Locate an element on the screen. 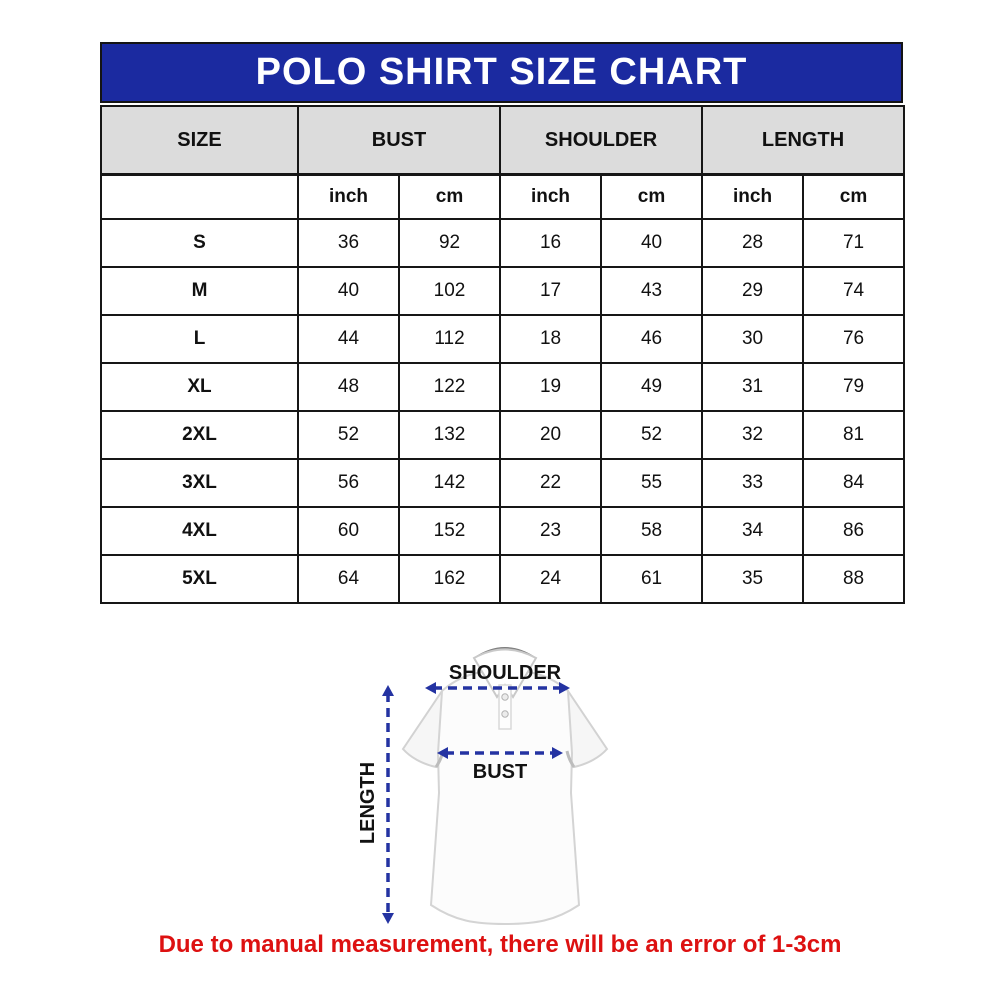  shoulder-inch-value: 16 is located at coordinates (551, 243).